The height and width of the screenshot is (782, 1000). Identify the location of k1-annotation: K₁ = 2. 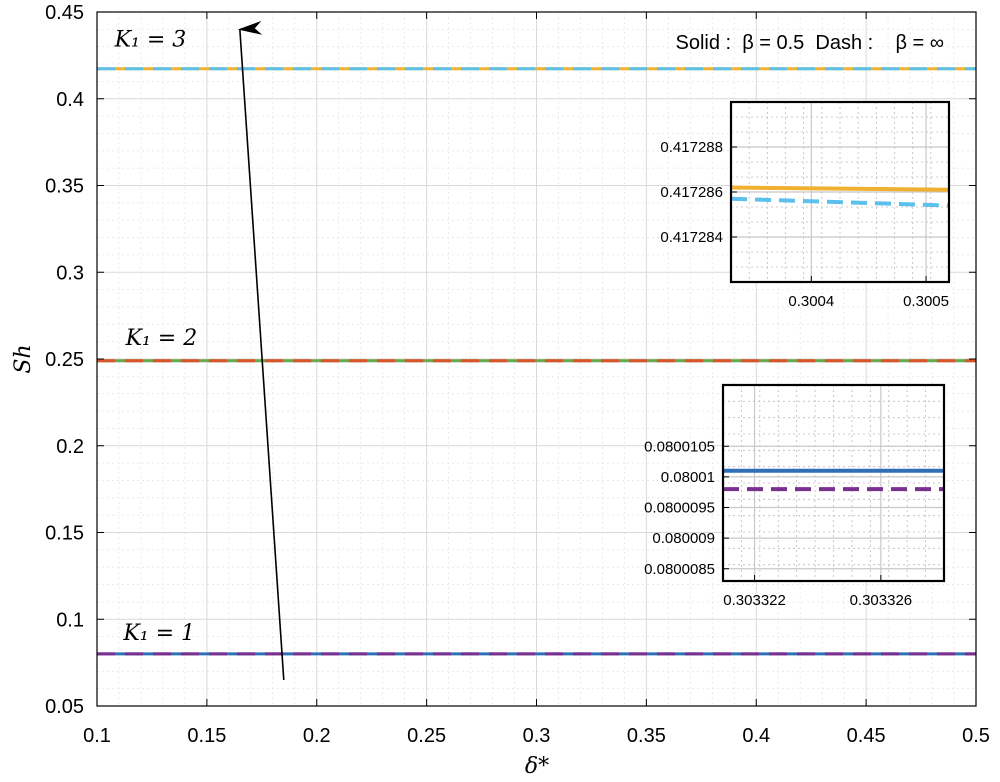
(161, 338).